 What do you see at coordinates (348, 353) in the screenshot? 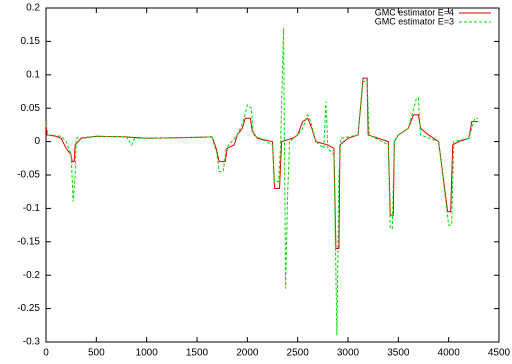
I see `x-tick-label: 3000` at bounding box center [348, 353].